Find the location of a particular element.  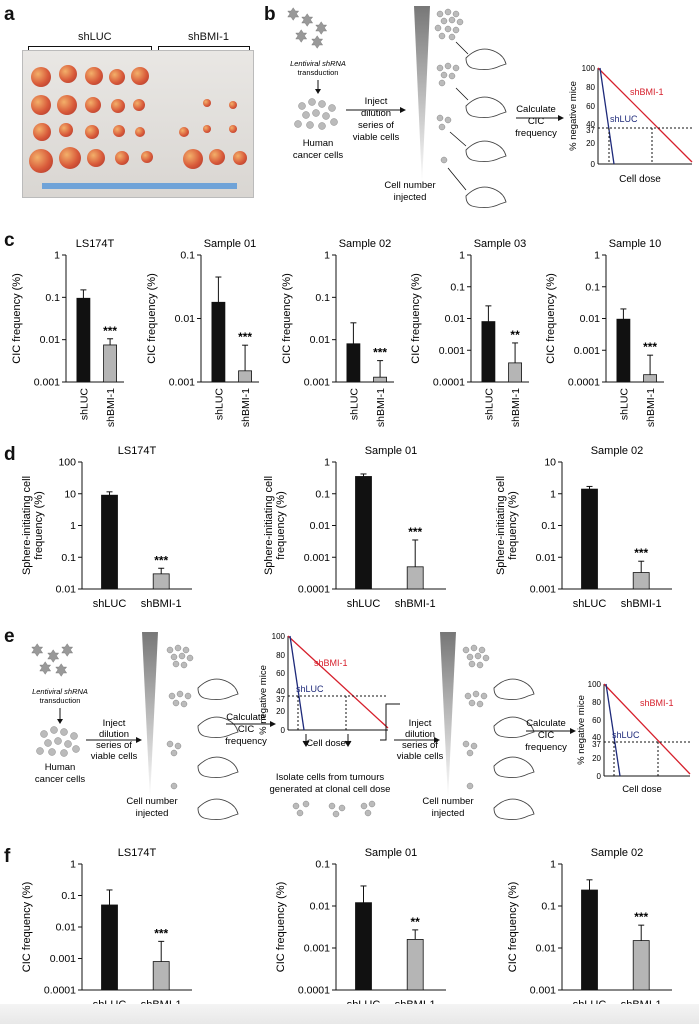

svg-text: % negative mice is located at coordinates (263, 700).